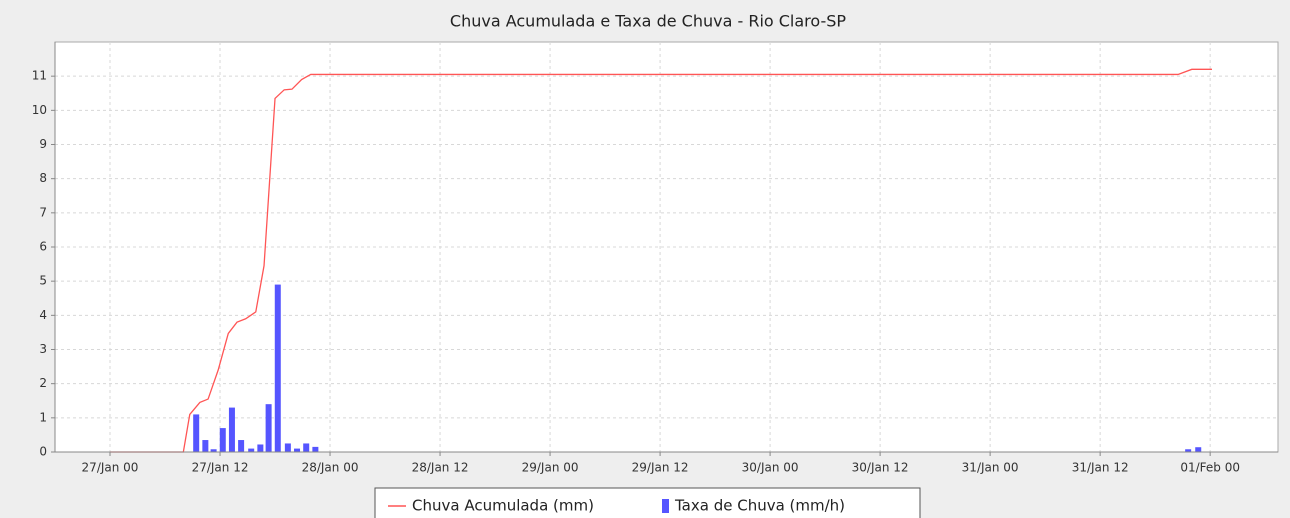 Image resolution: width=1290 pixels, height=518 pixels. Describe the element at coordinates (1100, 468) in the screenshot. I see `x-tick-label: 31/Jan 12` at that location.